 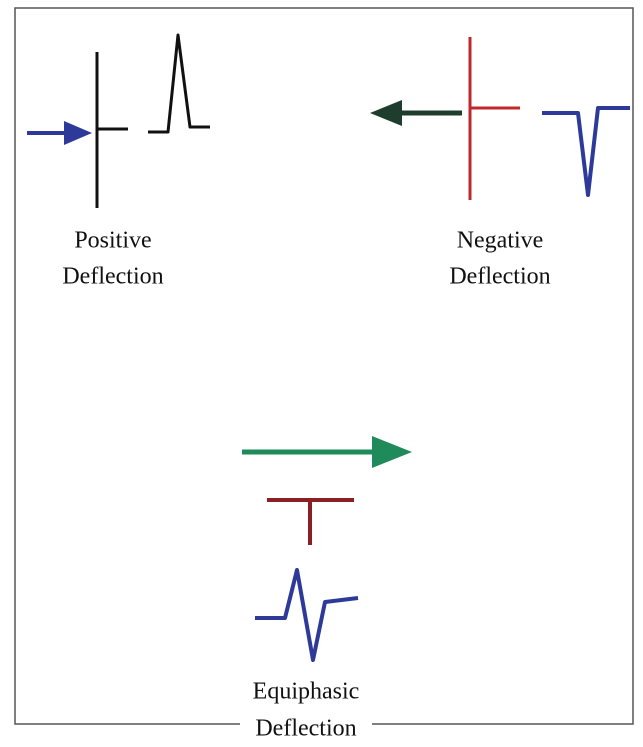 I want to click on label-backdrop, so click(x=306, y=726).